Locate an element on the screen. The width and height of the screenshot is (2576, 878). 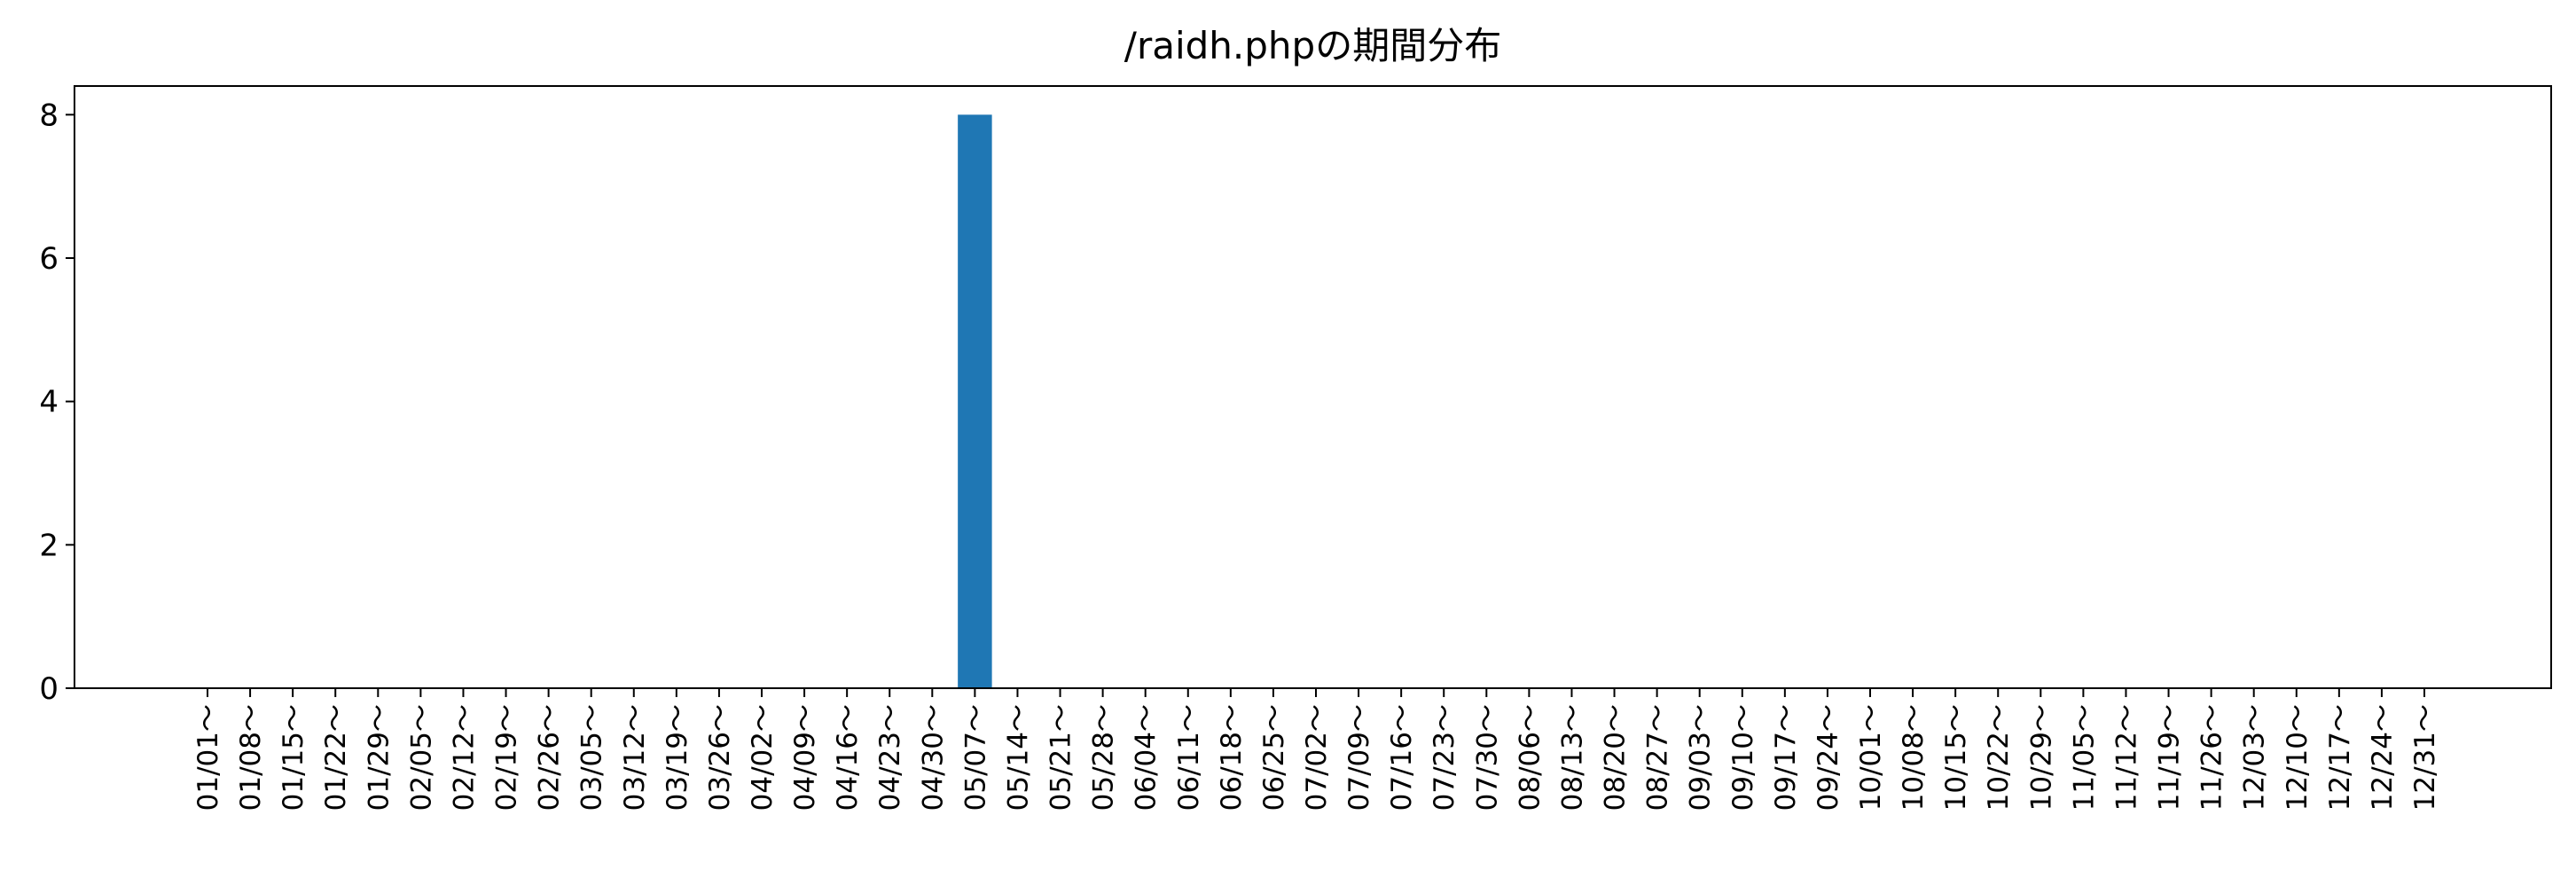
x-tick-label: 03/26～ is located at coordinates (720, 758).